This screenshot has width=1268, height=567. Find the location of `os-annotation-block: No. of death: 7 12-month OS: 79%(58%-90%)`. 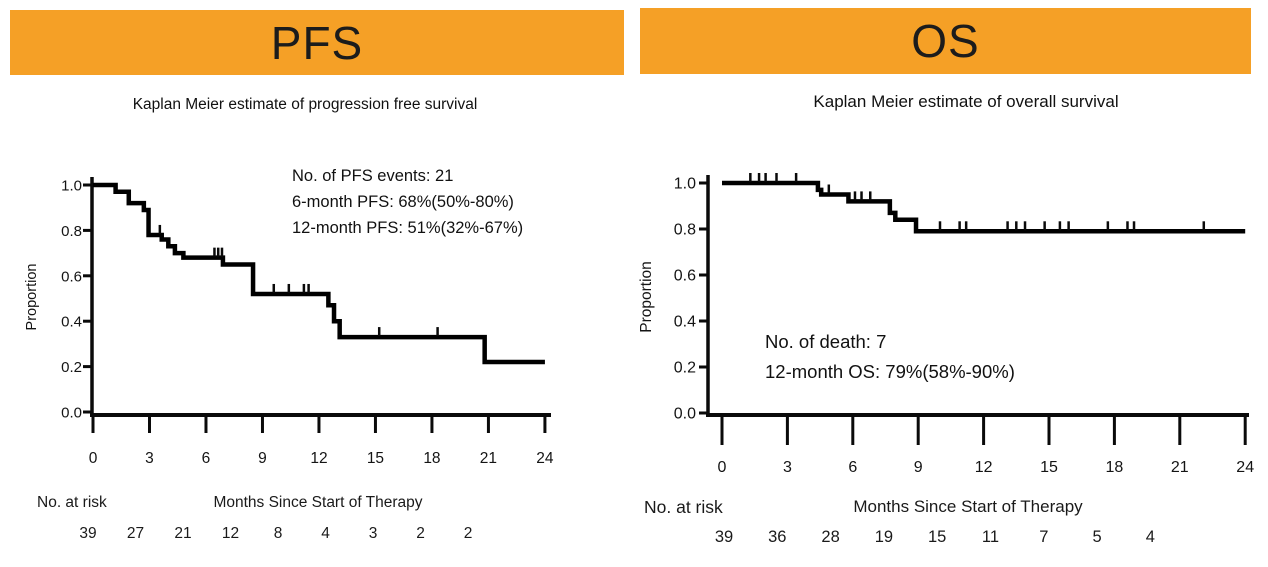

os-annotation-block: No. of death: 7 12-month OS: 79%(58%-90%) is located at coordinates (890, 357).